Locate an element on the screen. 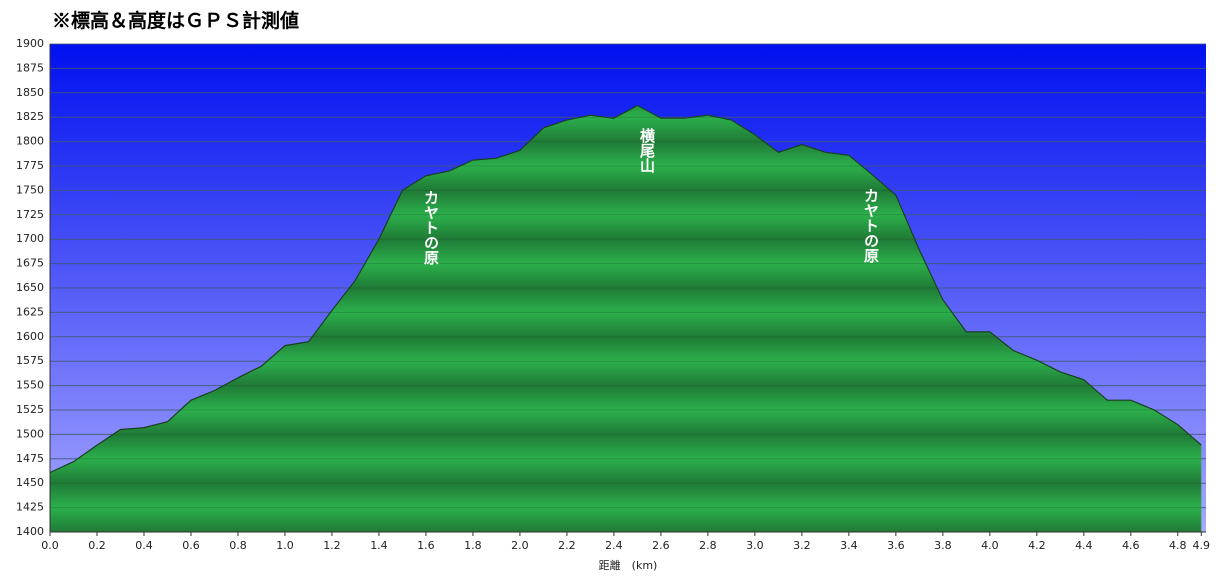 The width and height of the screenshot is (1225, 584). y-tick-label: 1875 is located at coordinates (30, 67).